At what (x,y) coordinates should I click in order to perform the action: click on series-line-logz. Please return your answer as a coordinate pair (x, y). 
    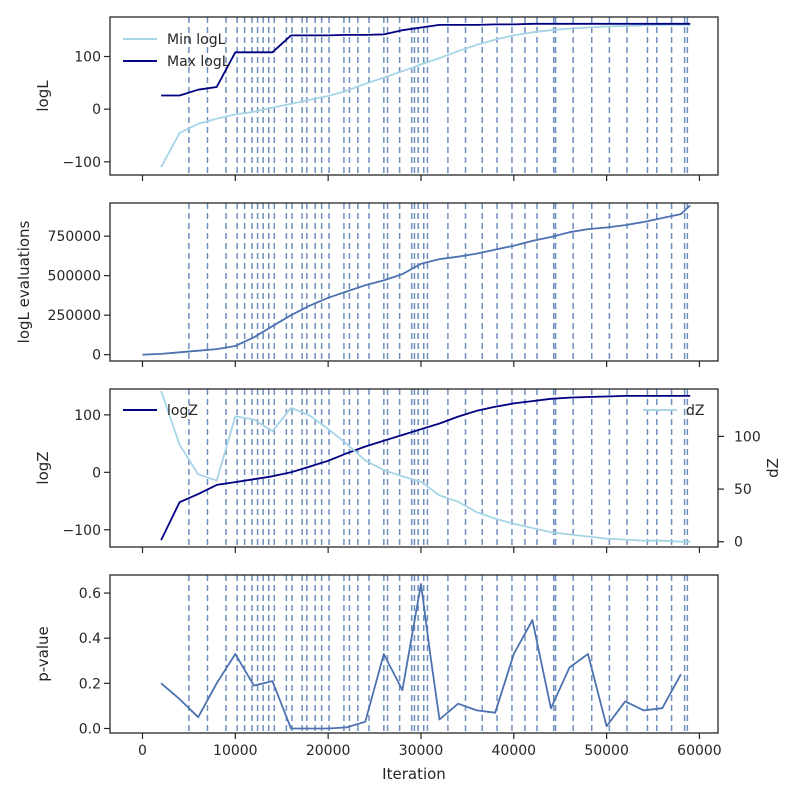
    Looking at the image, I should click on (425, 467).